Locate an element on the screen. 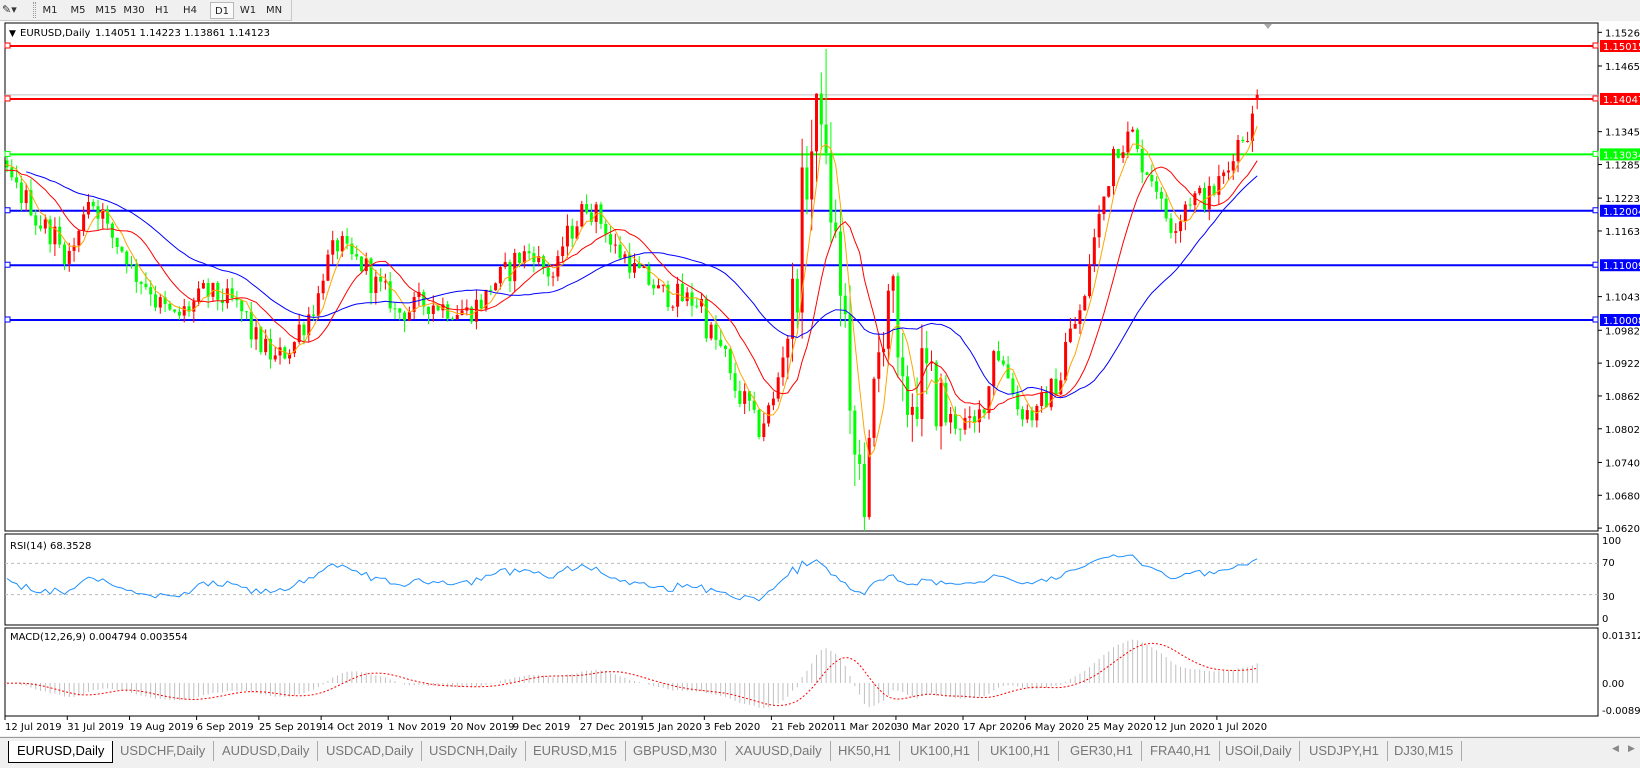  chart-tab: HK50,H1 is located at coordinates (865, 751).